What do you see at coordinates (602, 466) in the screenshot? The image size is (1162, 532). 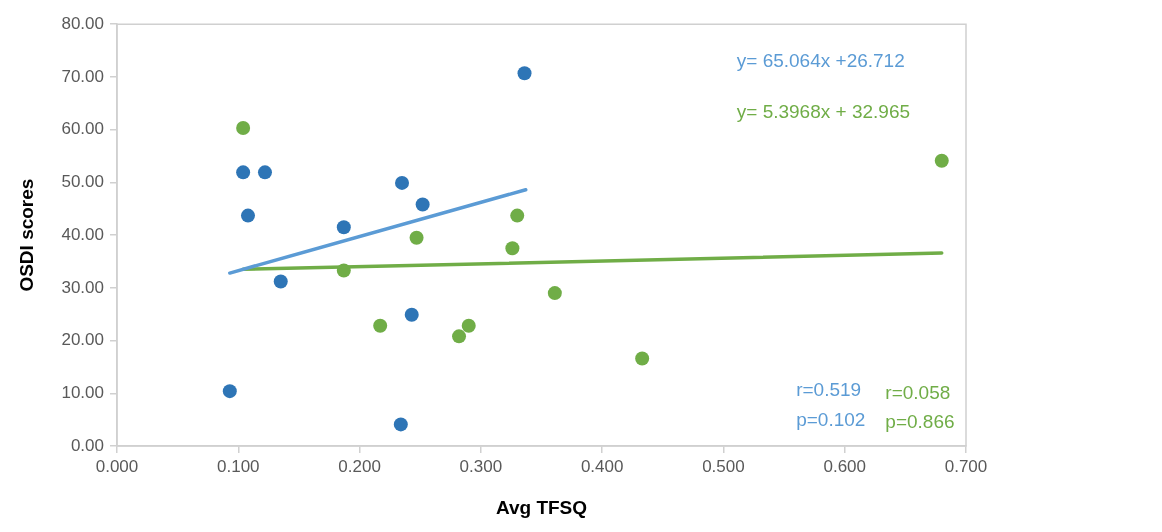 I see `x-tick-label: 0.400` at bounding box center [602, 466].